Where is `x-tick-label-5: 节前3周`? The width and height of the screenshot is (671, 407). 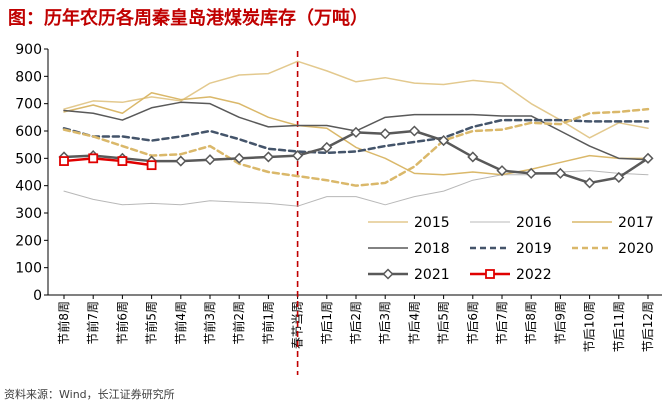
x-tick-label-5: 节前3周 is located at coordinates (209, 323).